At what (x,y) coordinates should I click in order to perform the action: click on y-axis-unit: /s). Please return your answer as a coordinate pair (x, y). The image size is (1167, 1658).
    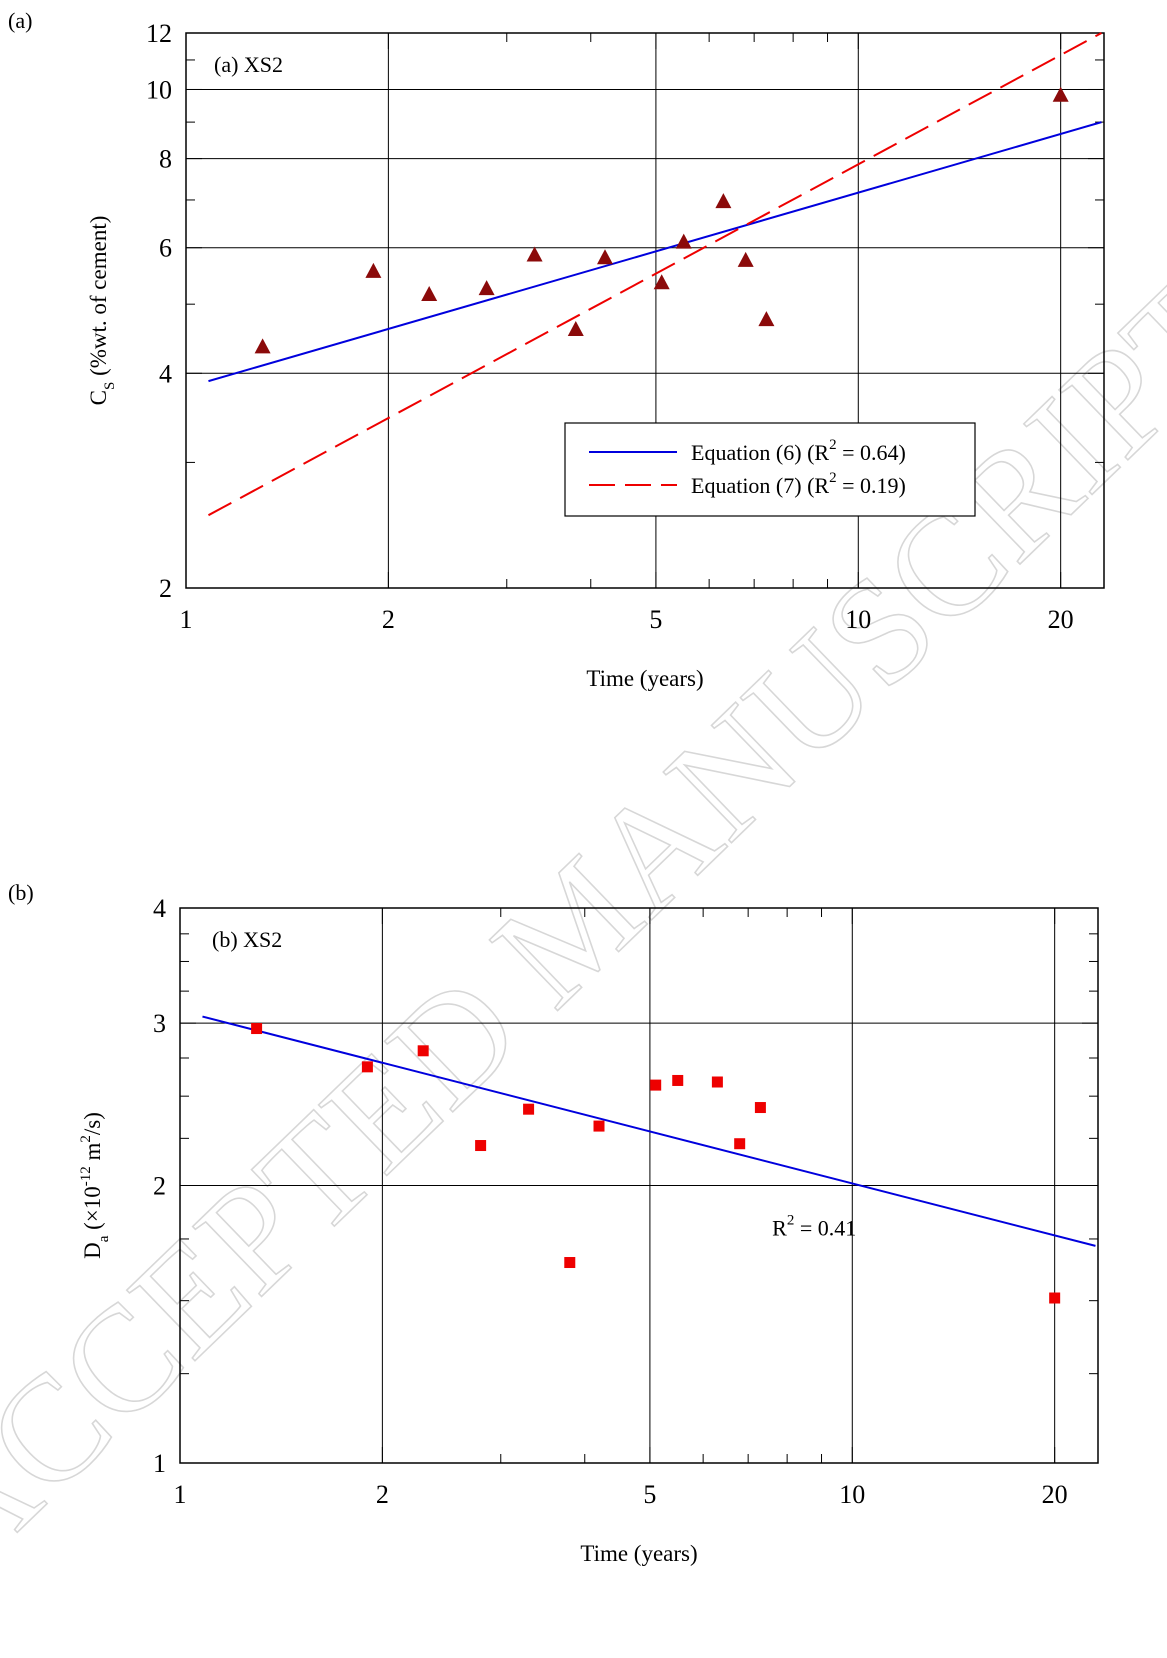
    Looking at the image, I should click on (92, 1123).